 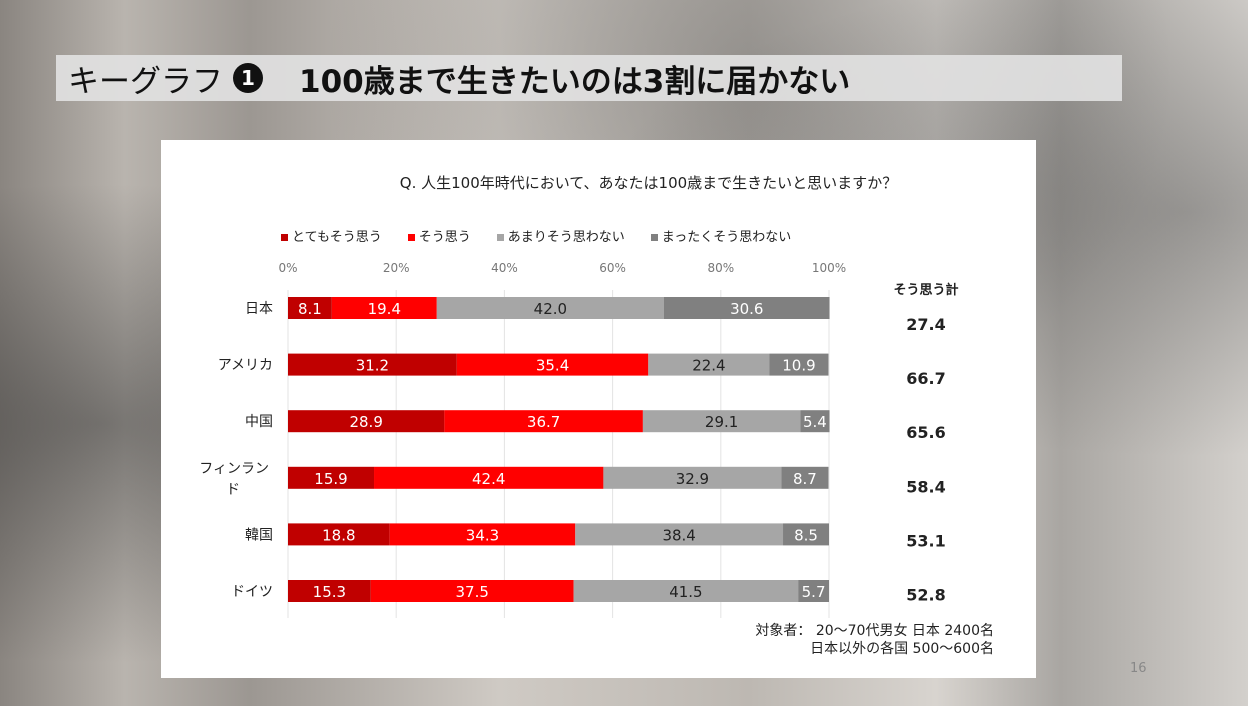 I want to click on respondents-note: 対象者： 20～70代男女 日本 2400名 日本以外の各国 500～600名, so click(x=874, y=640).